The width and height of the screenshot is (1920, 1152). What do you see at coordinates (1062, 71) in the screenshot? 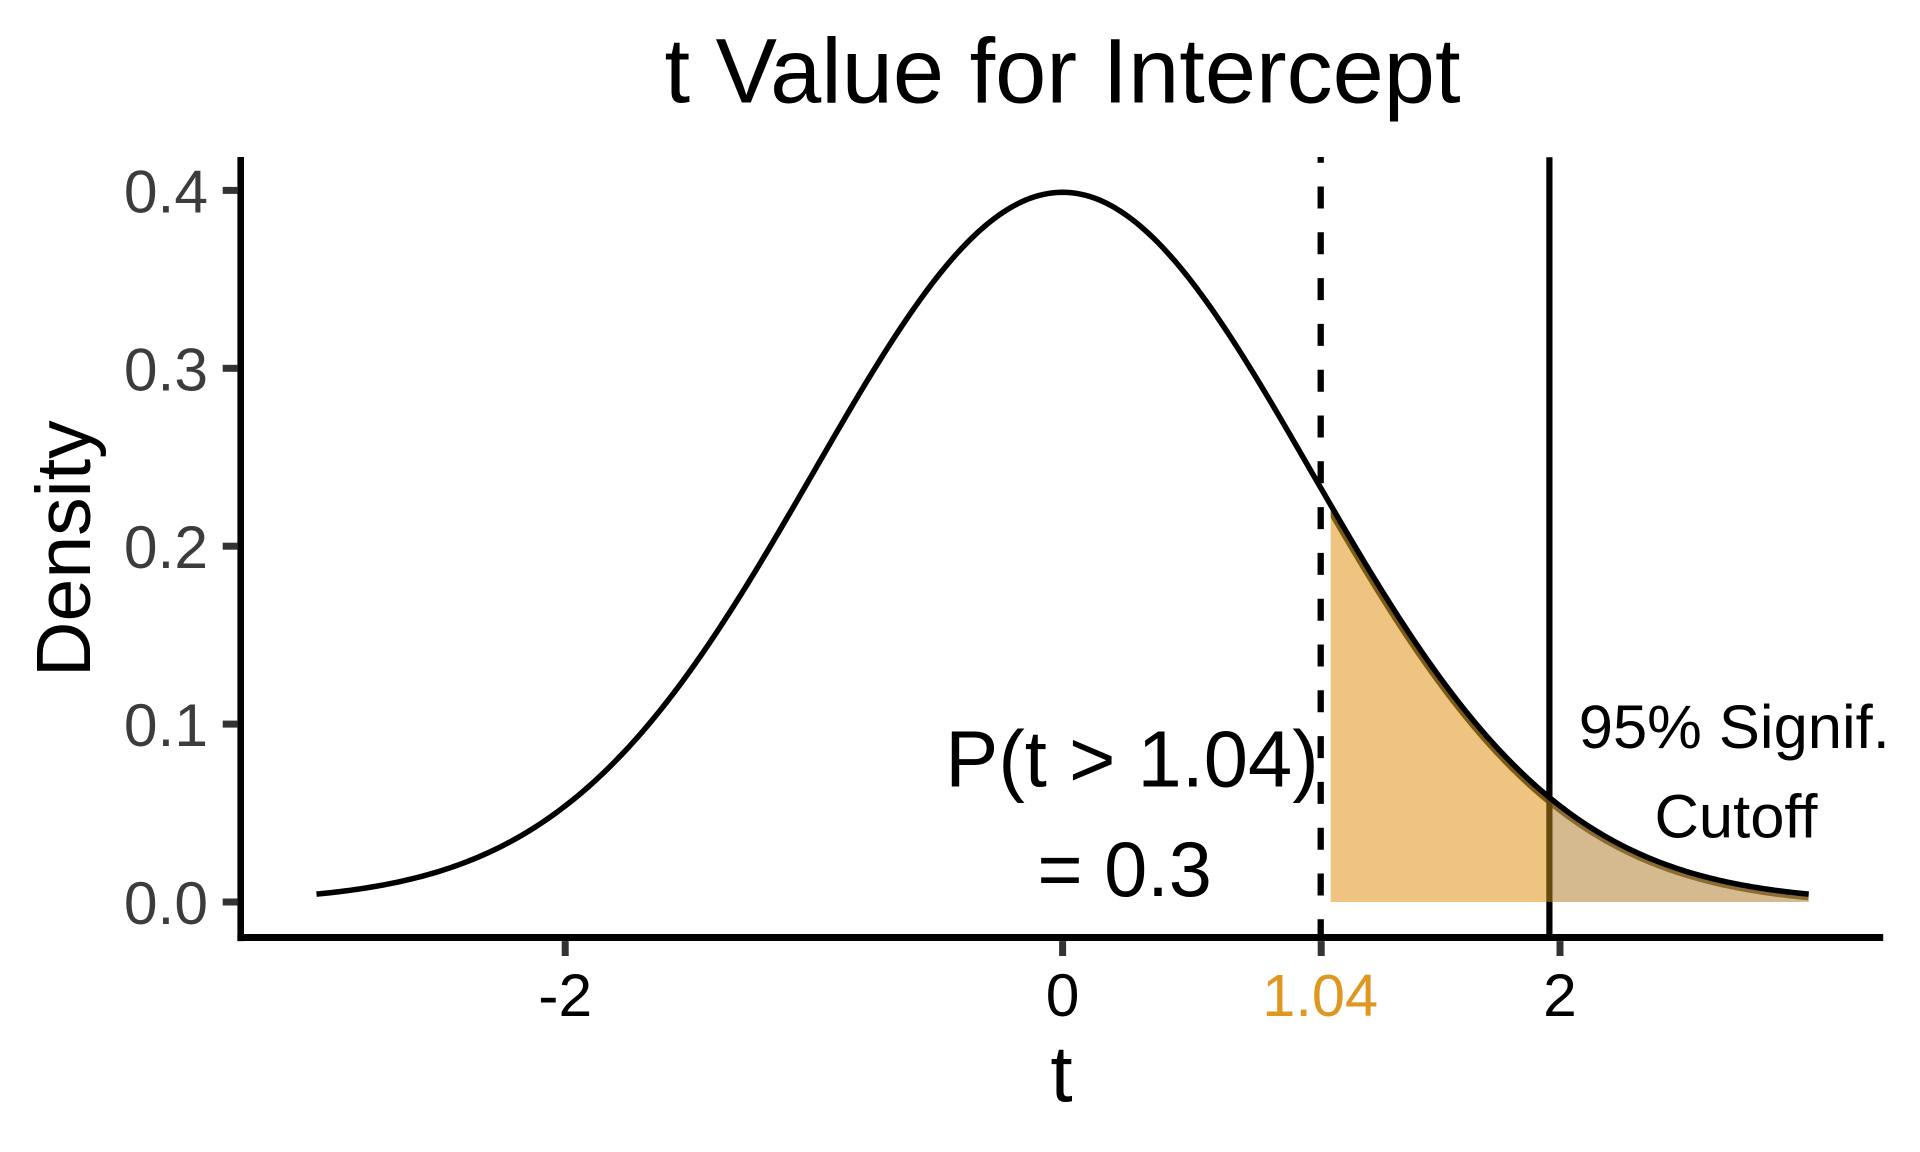
I see `svg-text: t Value for Intercept` at bounding box center [1062, 71].